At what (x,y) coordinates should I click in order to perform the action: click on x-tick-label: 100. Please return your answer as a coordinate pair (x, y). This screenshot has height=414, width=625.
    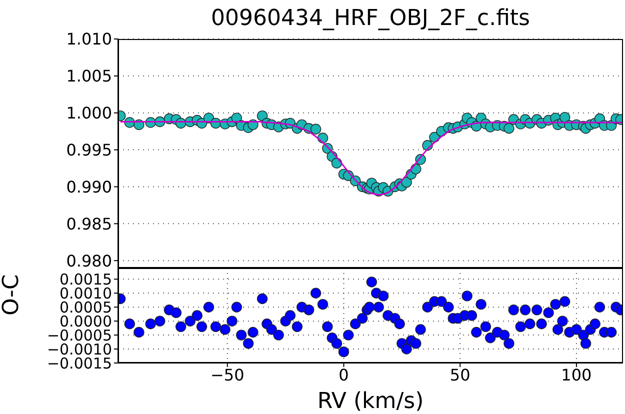
    Looking at the image, I should click on (576, 374).